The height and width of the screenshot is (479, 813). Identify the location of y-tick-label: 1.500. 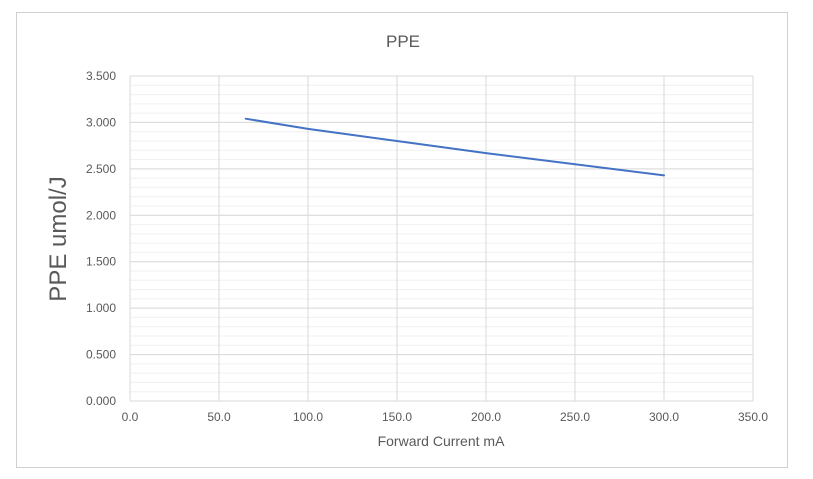
(101, 262).